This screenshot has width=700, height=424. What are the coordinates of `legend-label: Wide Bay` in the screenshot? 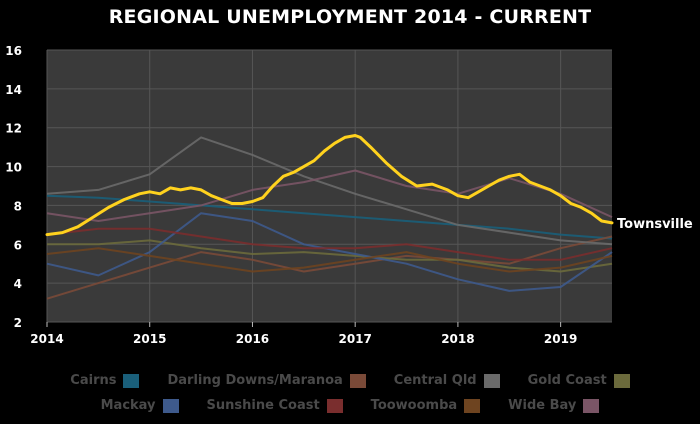 It's located at (542, 405).